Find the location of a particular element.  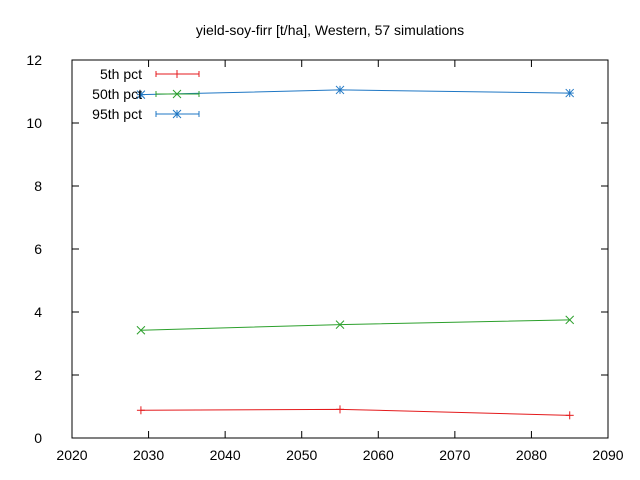

x-tick-label: 2030 is located at coordinates (148, 455).